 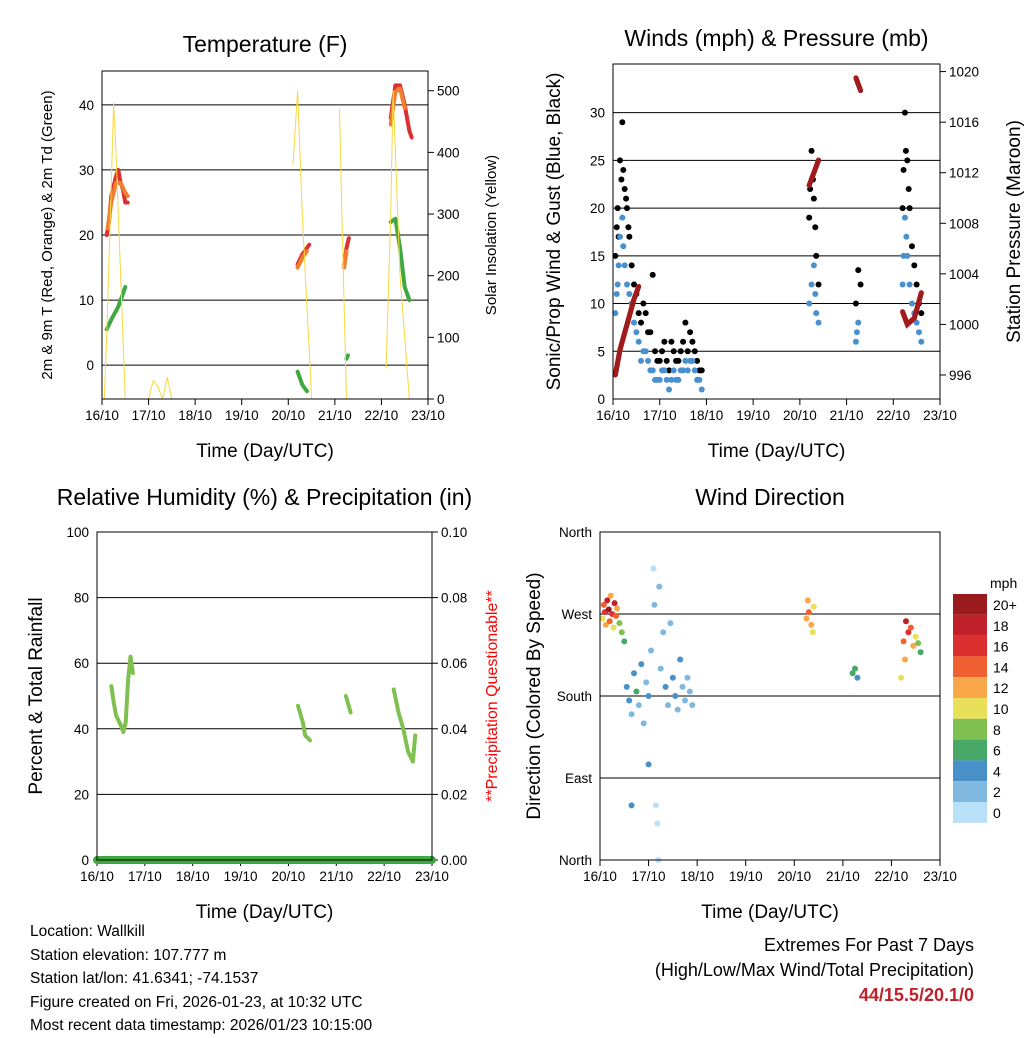 I want to click on y2-axis-label: **Precipitation Questionable**, so click(x=492, y=696).